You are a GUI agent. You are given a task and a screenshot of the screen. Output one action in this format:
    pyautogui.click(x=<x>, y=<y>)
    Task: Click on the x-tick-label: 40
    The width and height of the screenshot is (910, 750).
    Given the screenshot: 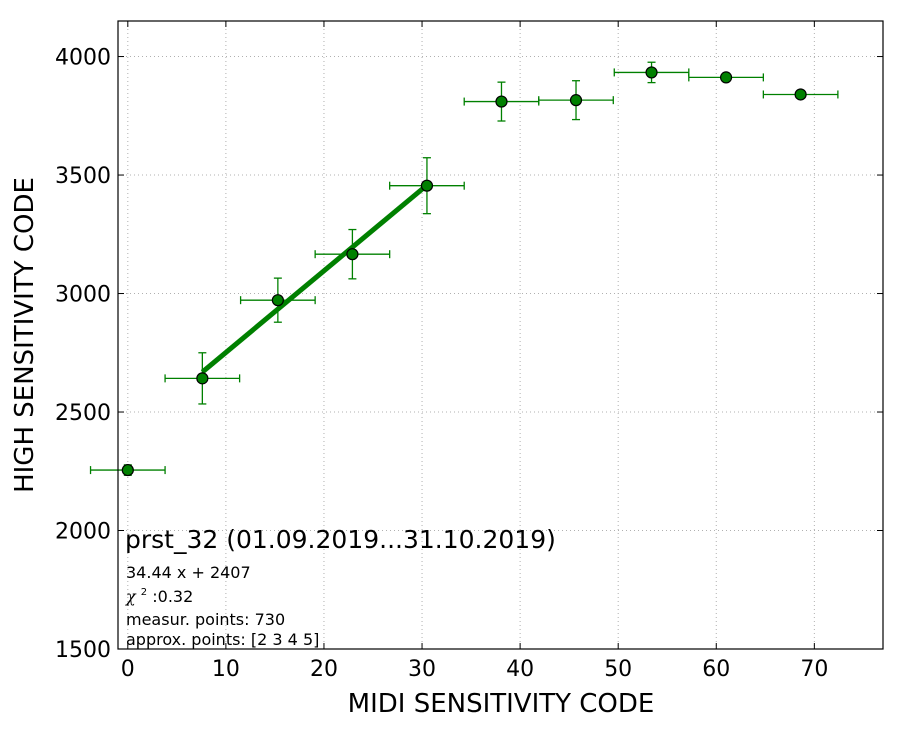 What is the action you would take?
    pyautogui.click(x=520, y=669)
    